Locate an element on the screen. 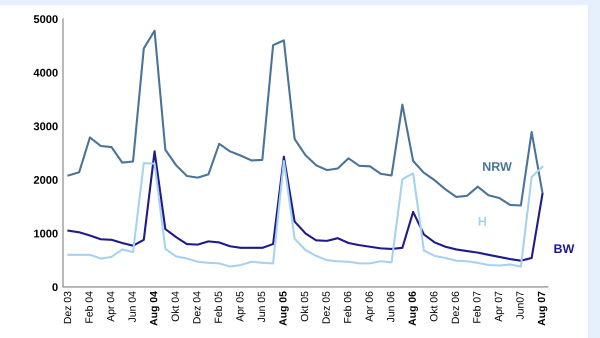 This screenshot has height=338, width=600. x-tick-label: Apr 05 is located at coordinates (241, 307).